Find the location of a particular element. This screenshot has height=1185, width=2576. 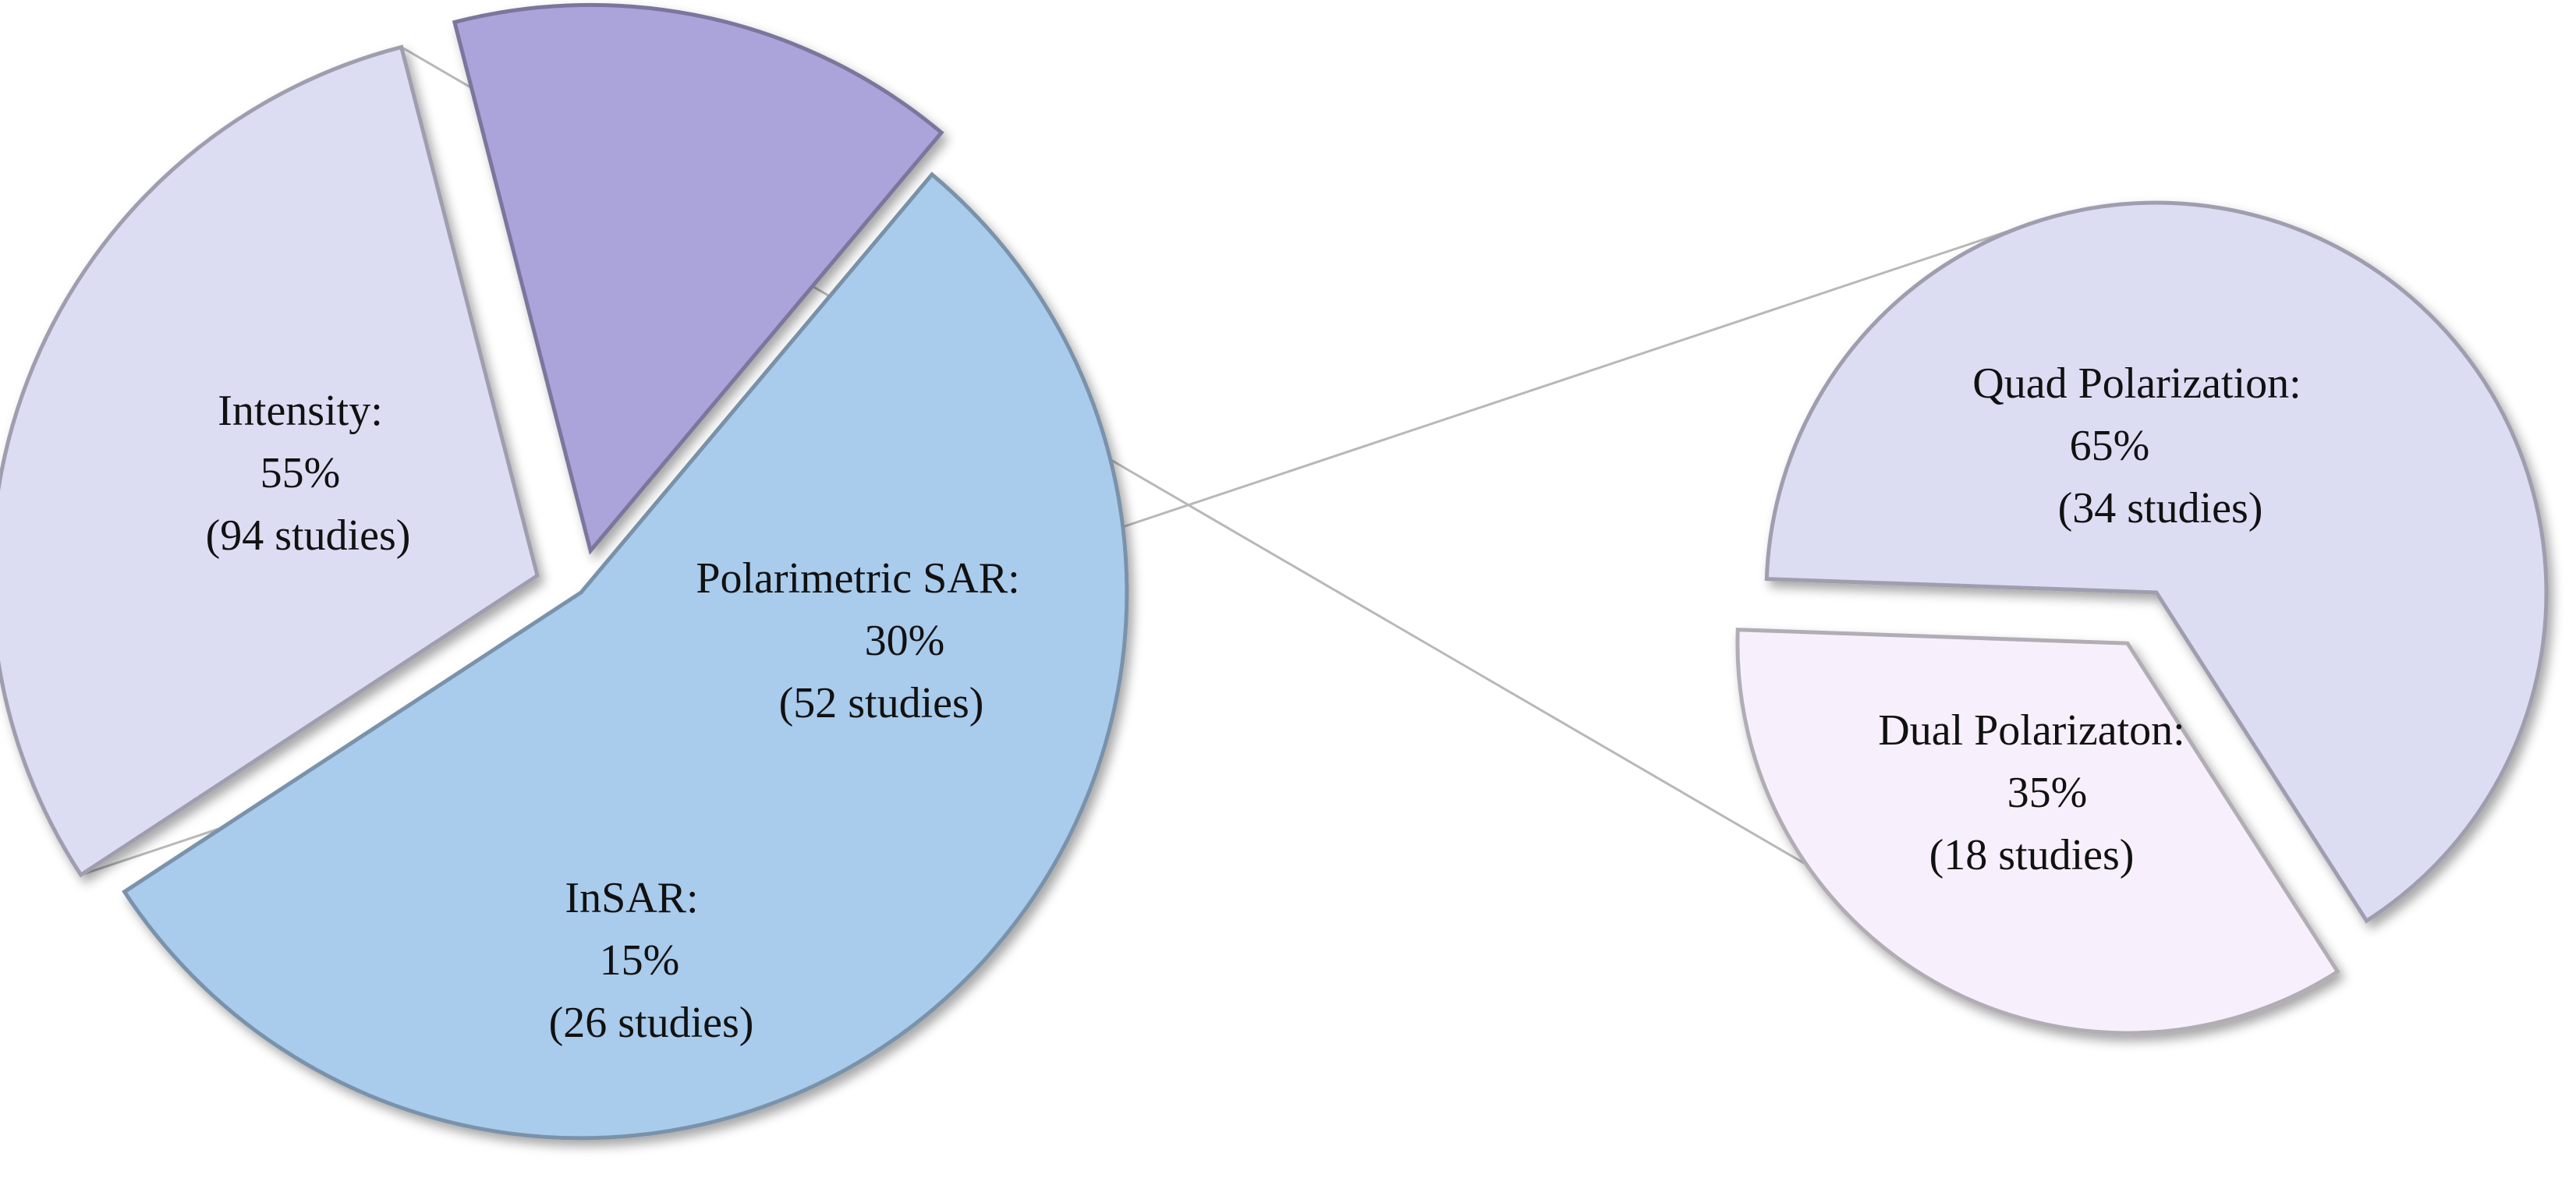

slice-count-dual-polarizaton: (18 studies) is located at coordinates (2032, 855).